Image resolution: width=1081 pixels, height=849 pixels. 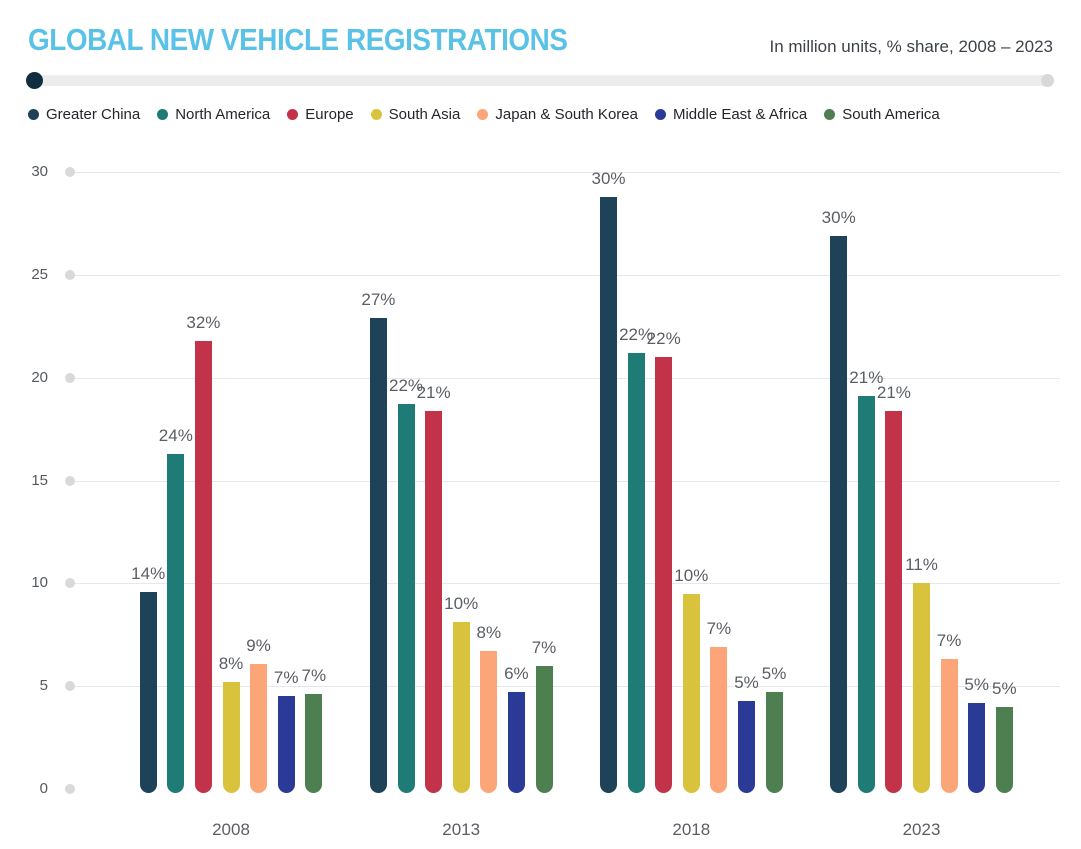 What do you see at coordinates (258, 645) in the screenshot?
I see `bar-share-label-japan-and-south-korea-2008: 9%` at bounding box center [258, 645].